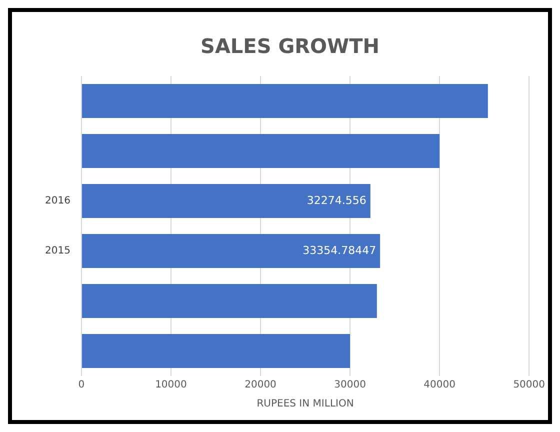 The width and height of the screenshot is (560, 432). Describe the element at coordinates (339, 250) in the screenshot. I see `data-label: 33354.78447` at that location.